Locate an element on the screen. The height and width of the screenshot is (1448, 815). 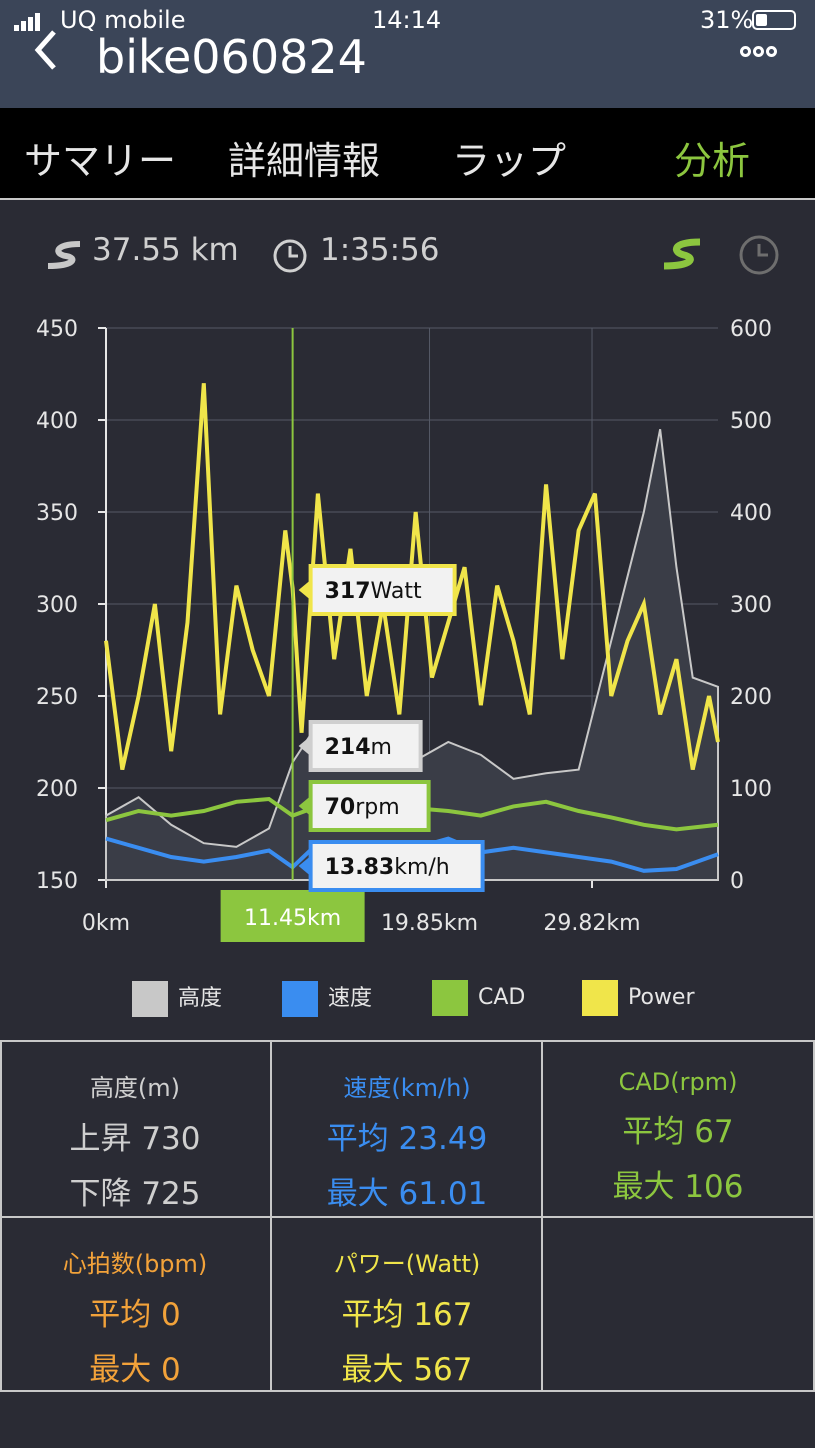
y-left-tick-label: 400 is located at coordinates (57, 421).